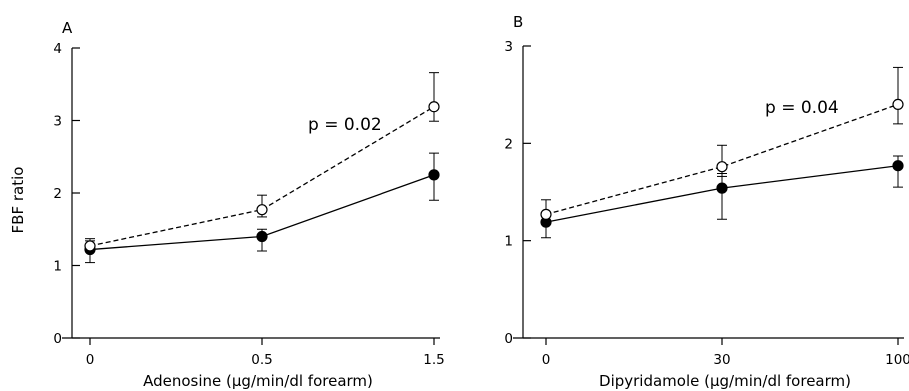 The width and height of the screenshot is (909, 391). Describe the element at coordinates (57, 49) in the screenshot. I see `panel-a-y-tick-label: 4` at that location.